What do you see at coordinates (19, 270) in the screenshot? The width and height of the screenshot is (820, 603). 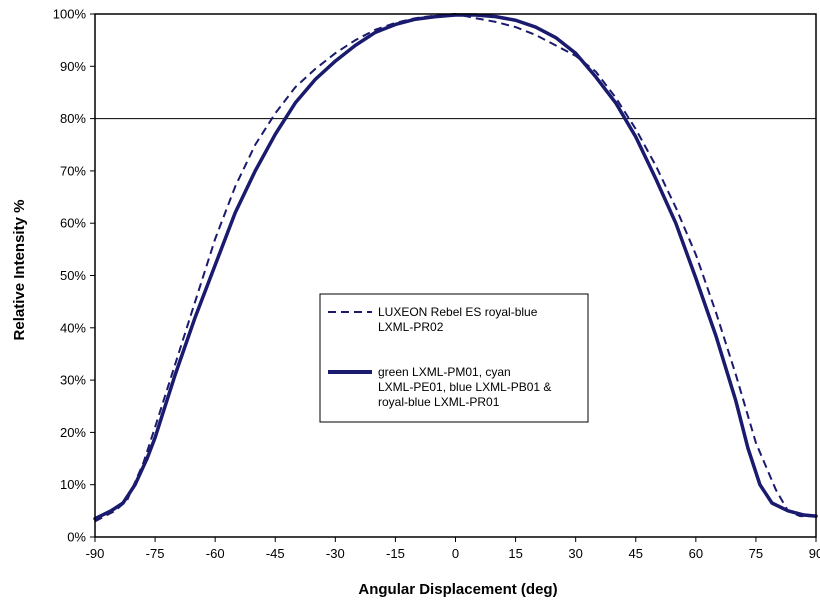 I see `y-axis-title: Relative Intensity %` at bounding box center [19, 270].